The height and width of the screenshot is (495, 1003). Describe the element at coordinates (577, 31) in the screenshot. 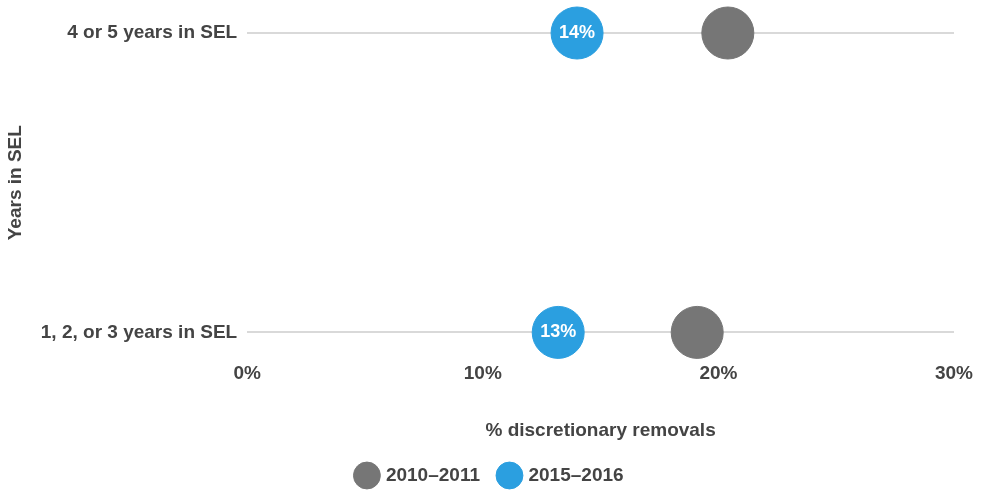

I see `data-label: 14%` at that location.